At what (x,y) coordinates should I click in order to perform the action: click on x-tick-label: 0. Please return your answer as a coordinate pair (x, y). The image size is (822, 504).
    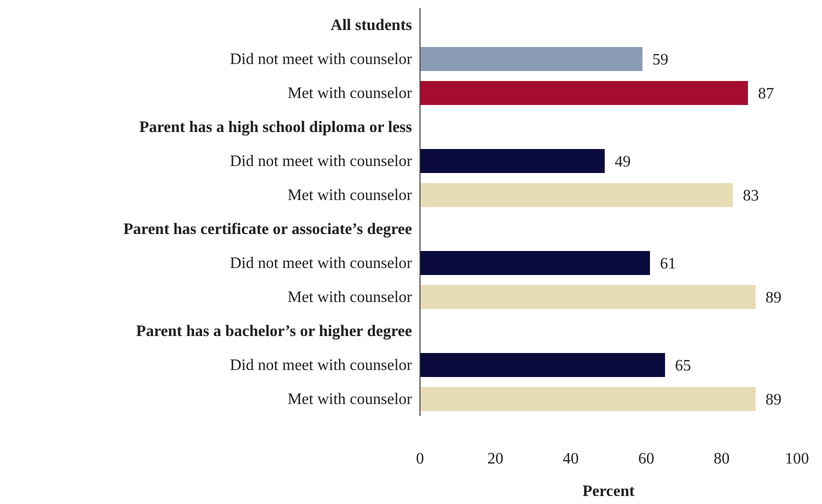
    Looking at the image, I should click on (420, 459).